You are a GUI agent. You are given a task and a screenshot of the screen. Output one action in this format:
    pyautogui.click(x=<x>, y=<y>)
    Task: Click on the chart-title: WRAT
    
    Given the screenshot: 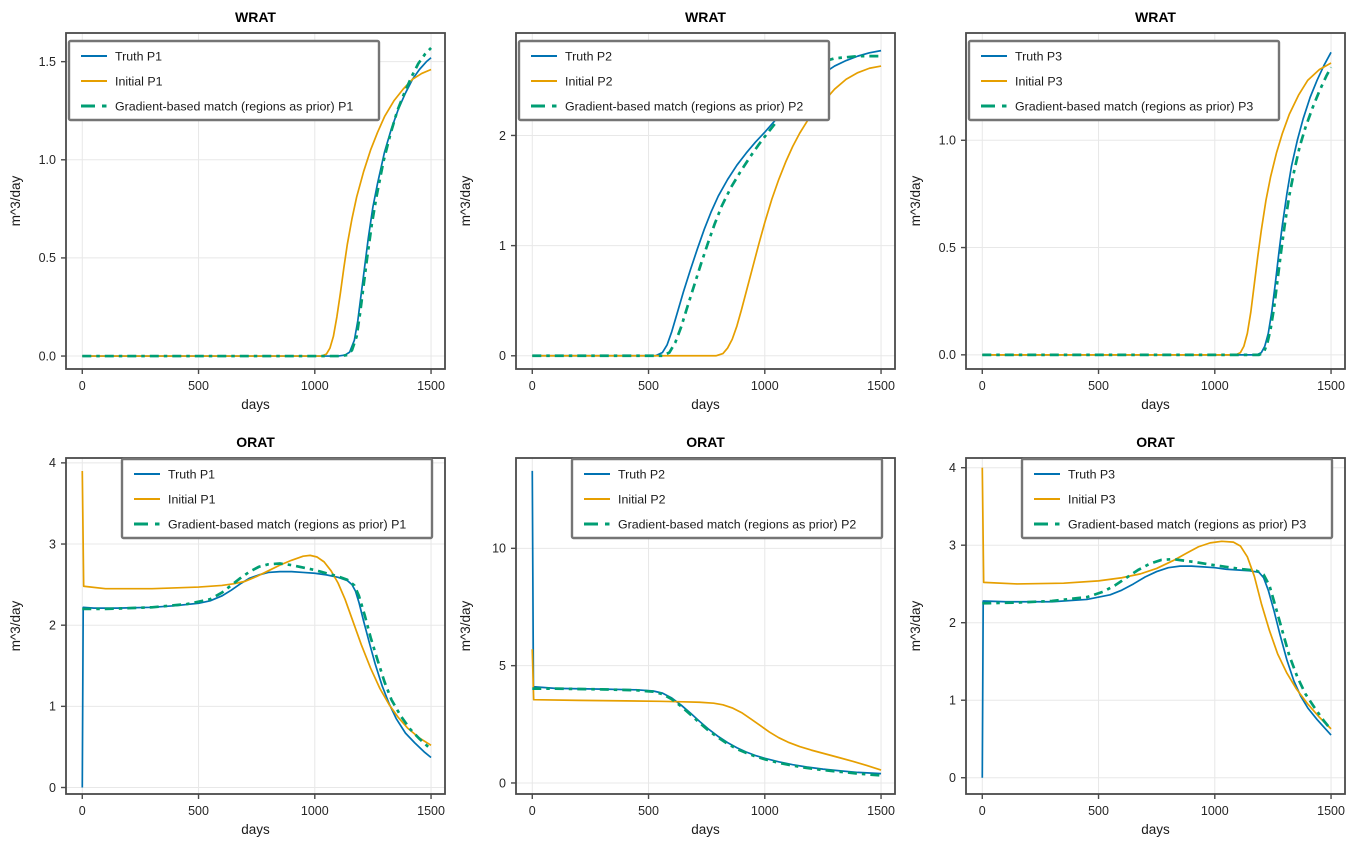 What is the action you would take?
    pyautogui.click(x=705, y=17)
    